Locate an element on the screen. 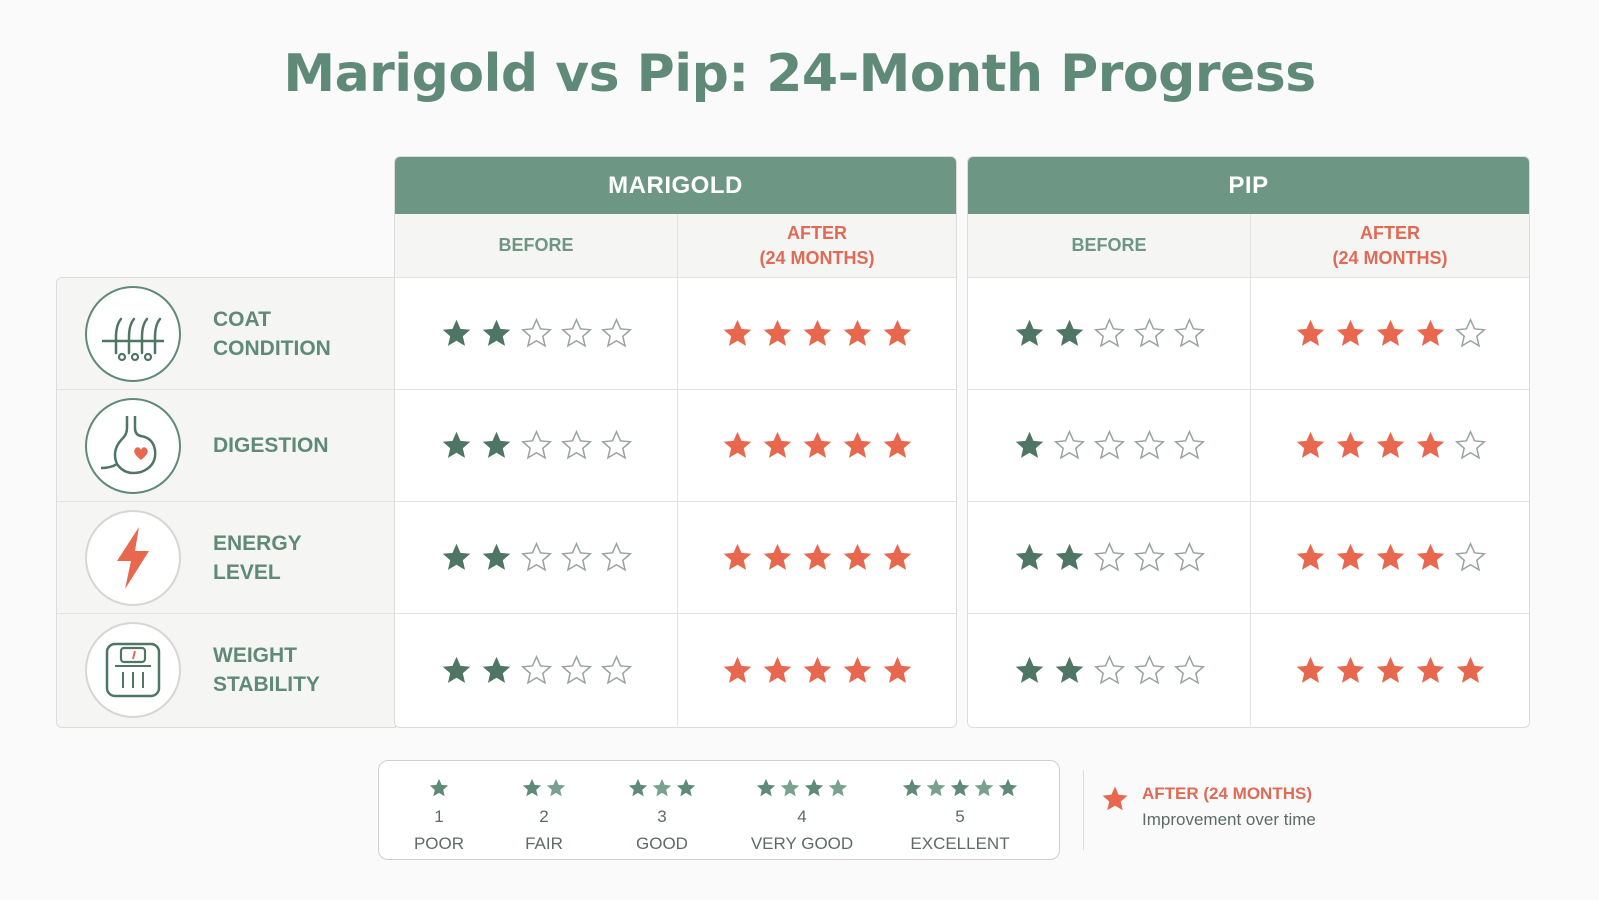 The image size is (1599, 900). criteria-row-digestion: DIGESTION is located at coordinates (226, 446).